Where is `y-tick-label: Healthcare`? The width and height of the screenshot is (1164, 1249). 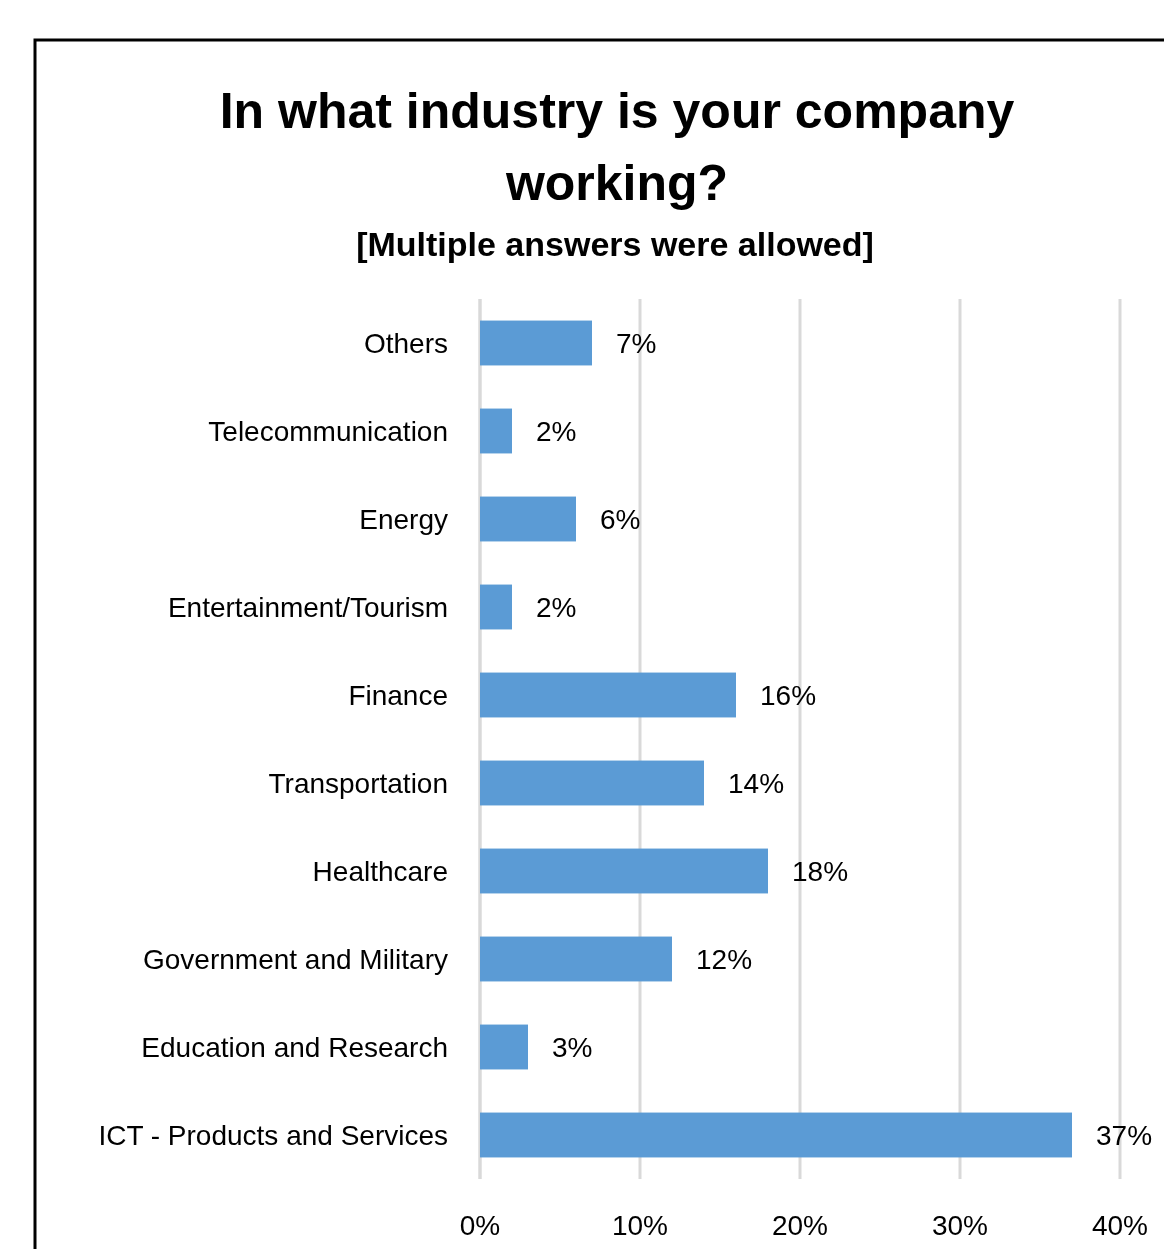 y-tick-label: Healthcare is located at coordinates (380, 871).